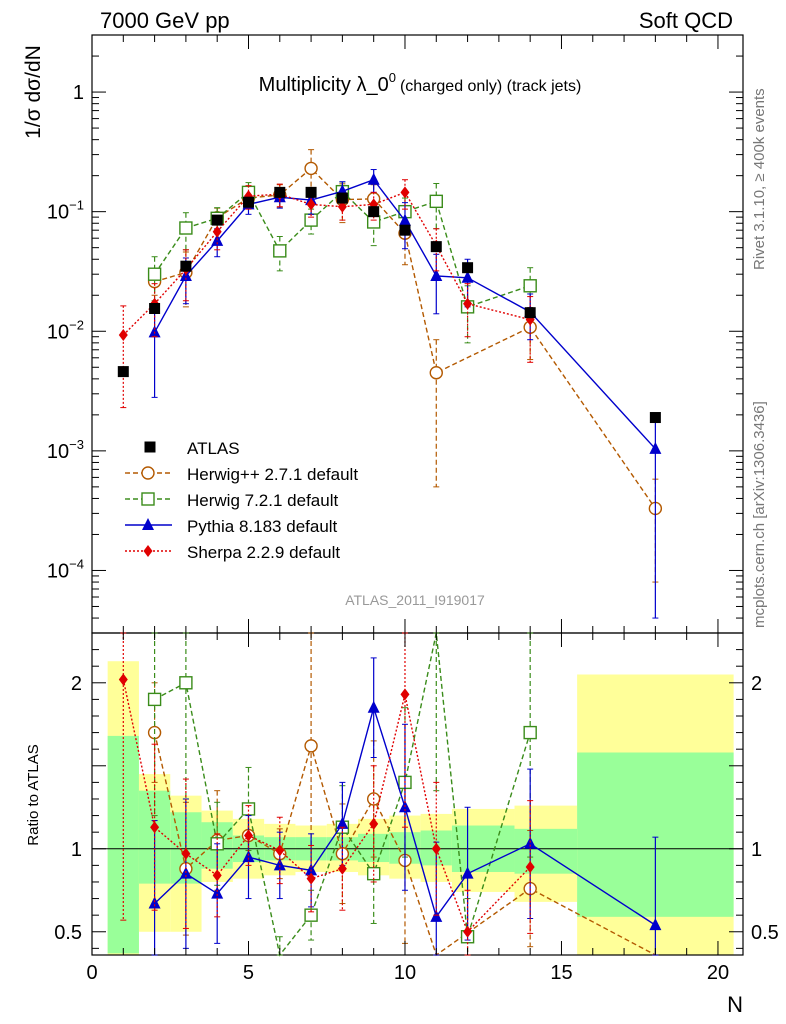 The width and height of the screenshot is (786, 1024). Describe the element at coordinates (490, 86) in the screenshot. I see `title-suffix: (charged only) (track jets)` at that location.